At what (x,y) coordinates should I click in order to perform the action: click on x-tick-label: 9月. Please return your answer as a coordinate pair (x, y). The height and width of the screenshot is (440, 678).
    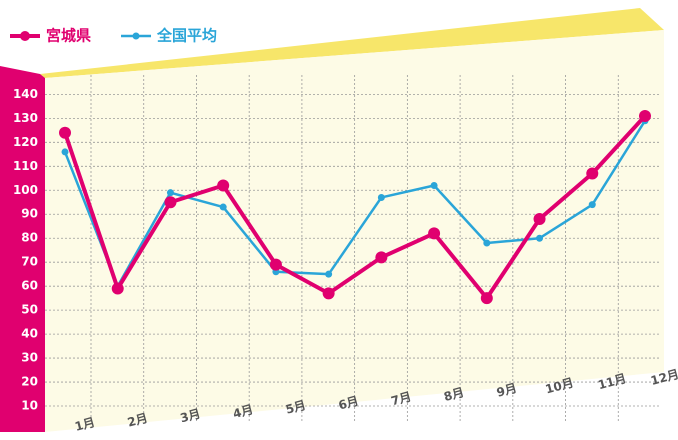
    Looking at the image, I should click on (506, 390).